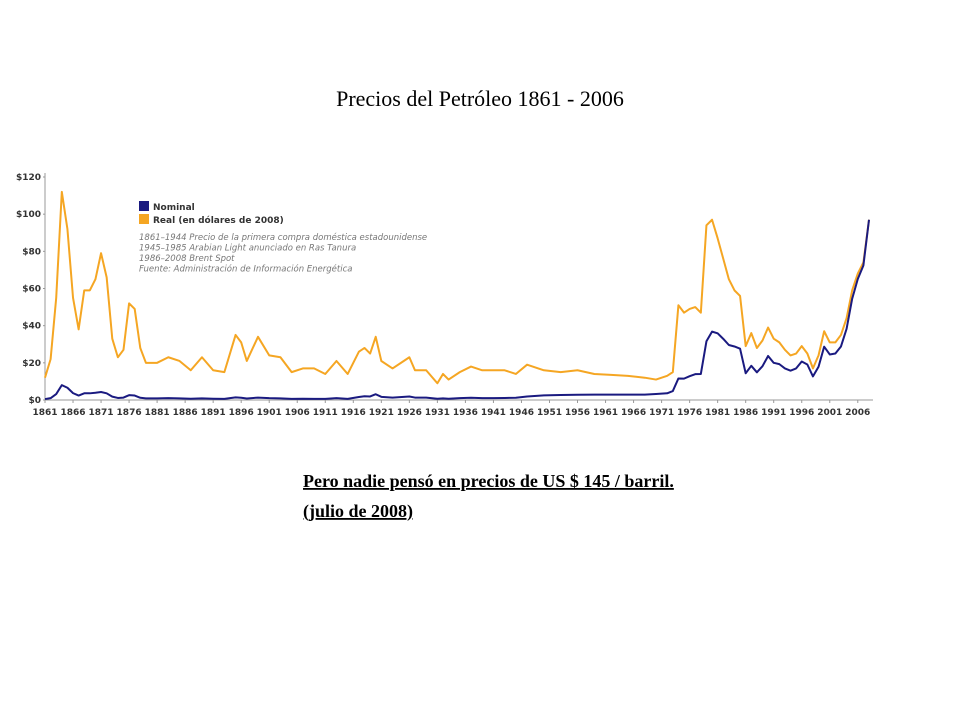  I want to click on x-tick-label: 1986, so click(745, 413).